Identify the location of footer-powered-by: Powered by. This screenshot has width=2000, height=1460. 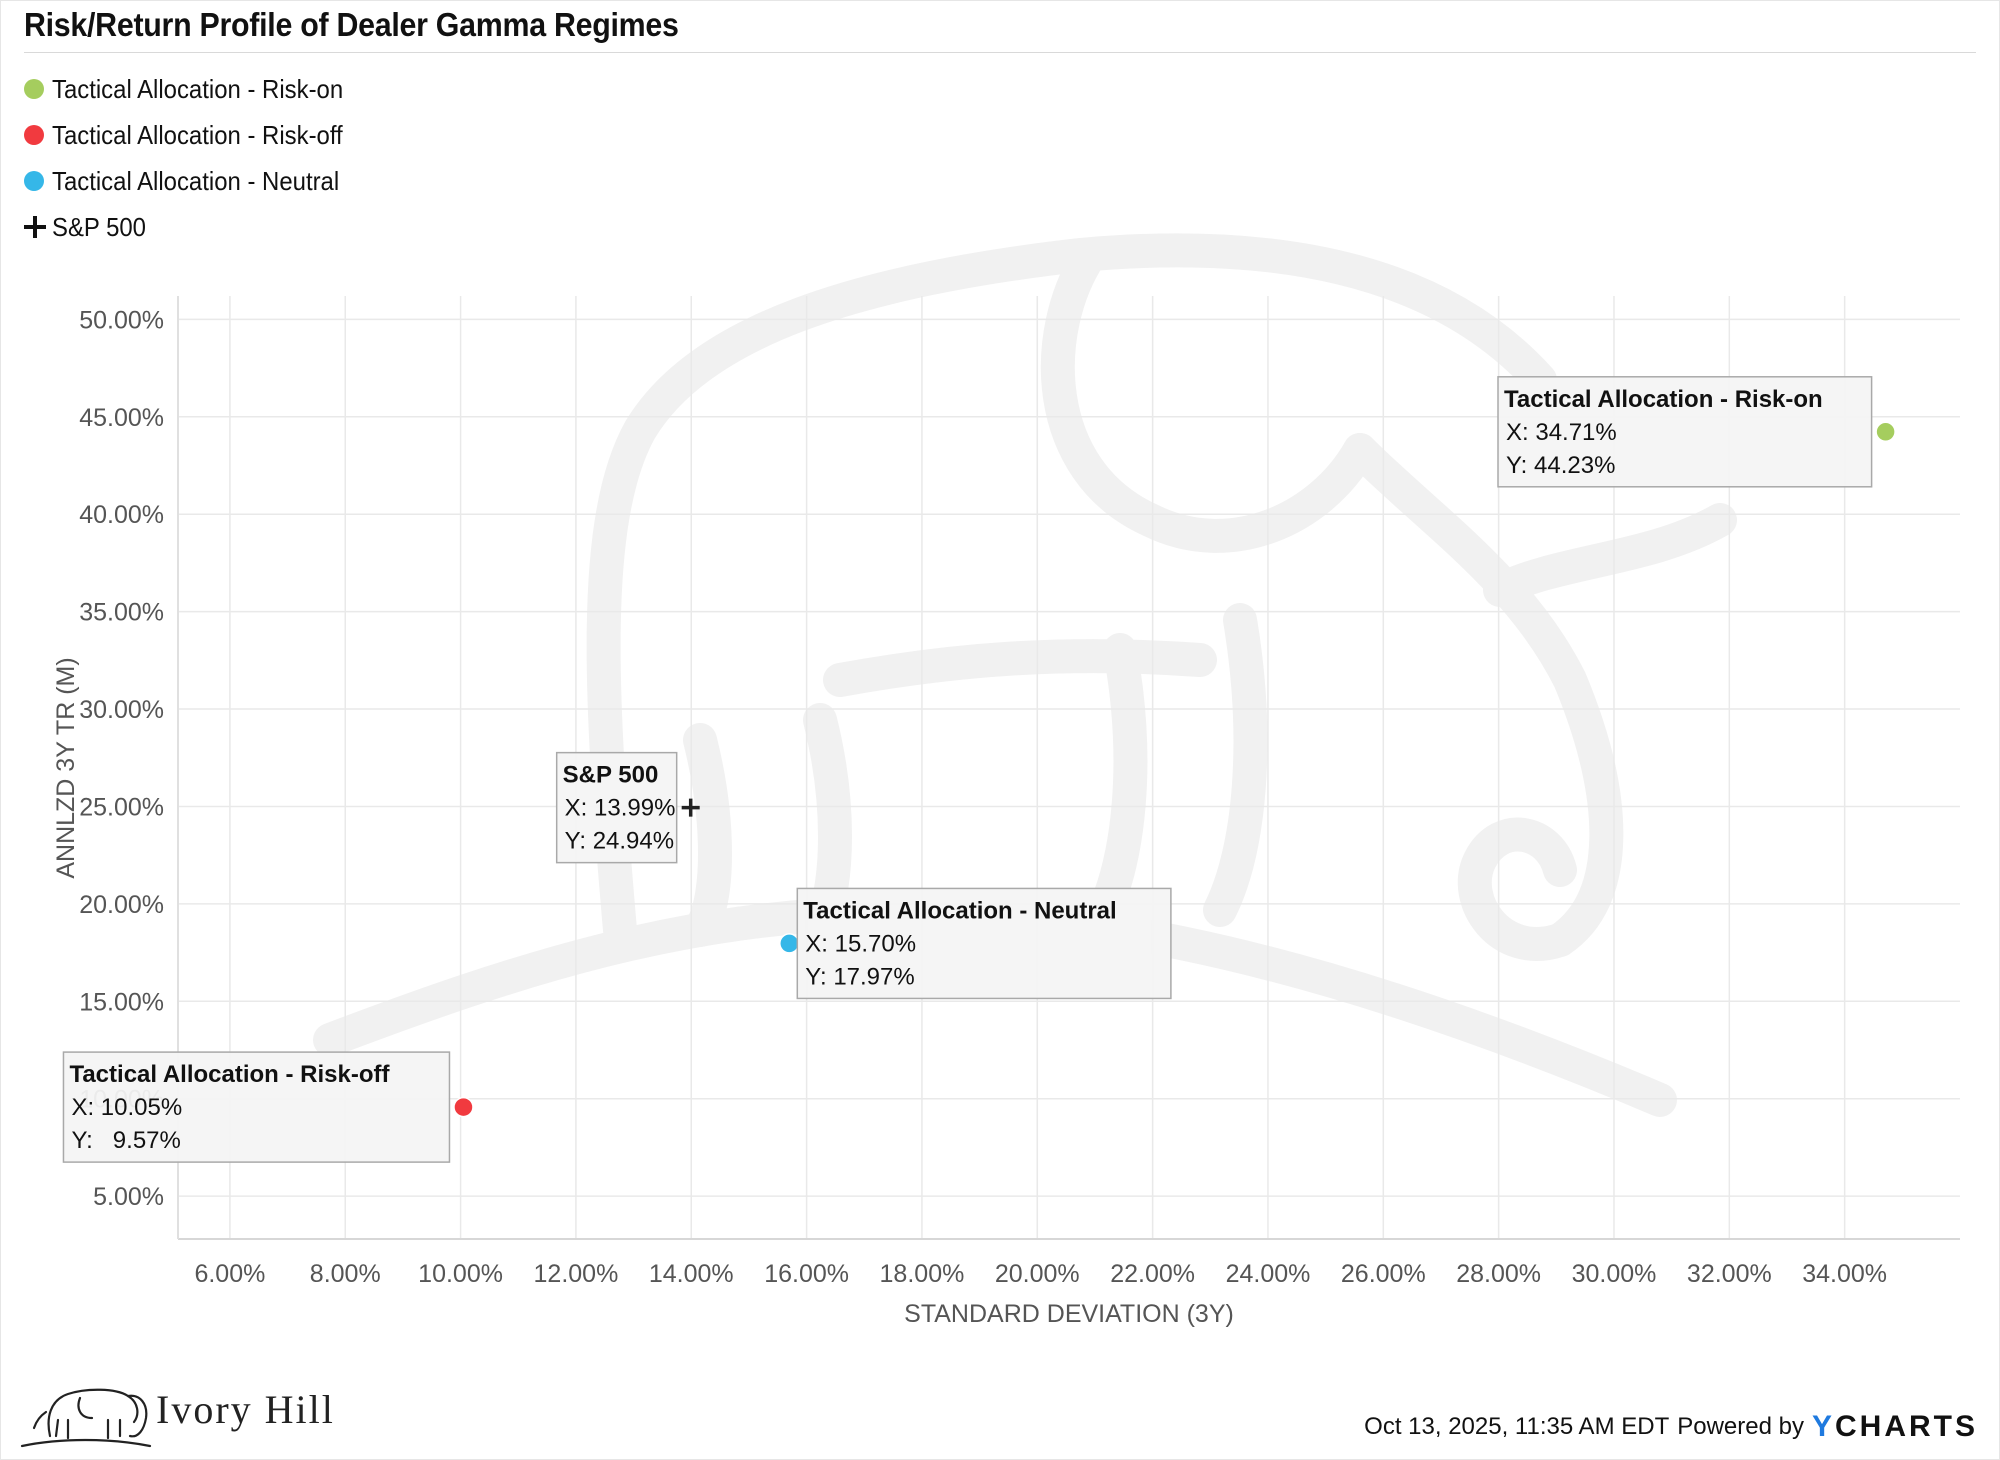
(1740, 1426).